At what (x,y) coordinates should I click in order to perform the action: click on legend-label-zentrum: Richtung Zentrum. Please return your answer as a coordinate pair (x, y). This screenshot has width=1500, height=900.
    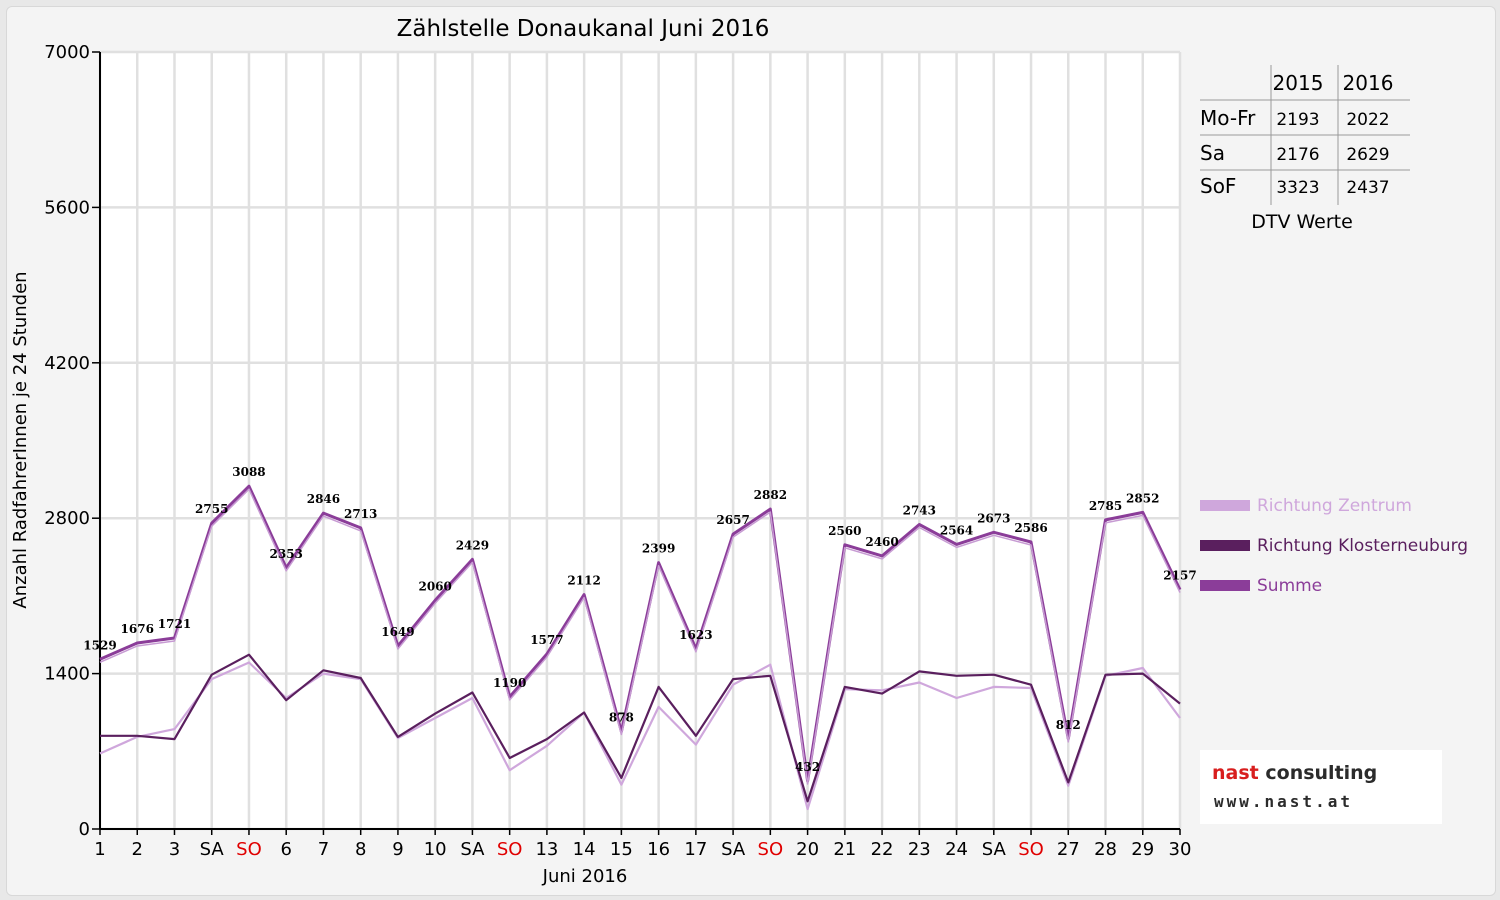
    Looking at the image, I should click on (1334, 506).